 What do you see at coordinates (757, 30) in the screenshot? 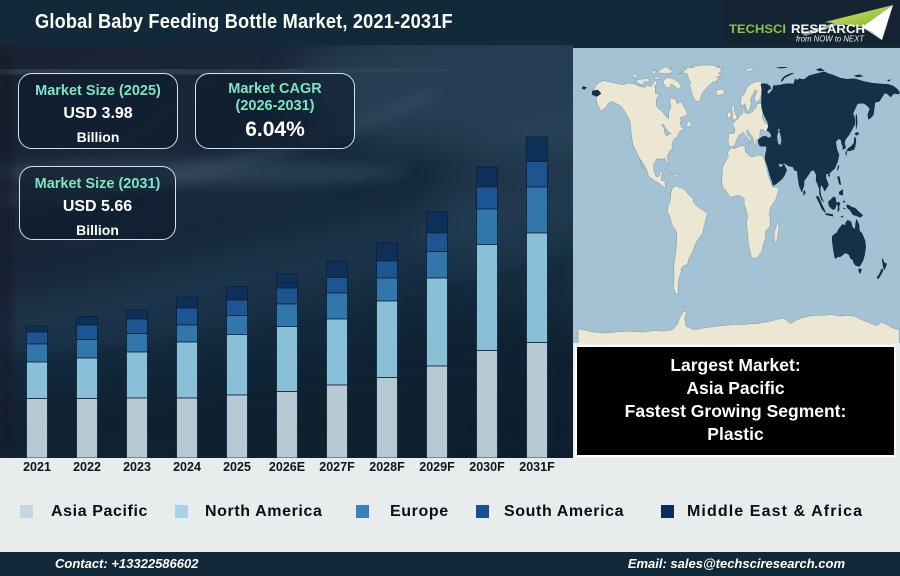
I see `svg-text: TECHSCI` at bounding box center [757, 30].